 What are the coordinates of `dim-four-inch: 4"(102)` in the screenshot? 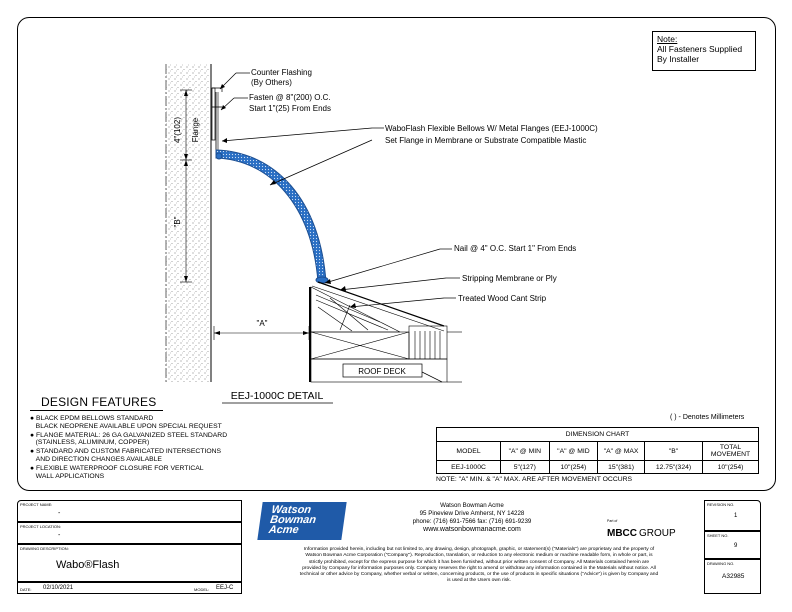 It's located at (177, 130).